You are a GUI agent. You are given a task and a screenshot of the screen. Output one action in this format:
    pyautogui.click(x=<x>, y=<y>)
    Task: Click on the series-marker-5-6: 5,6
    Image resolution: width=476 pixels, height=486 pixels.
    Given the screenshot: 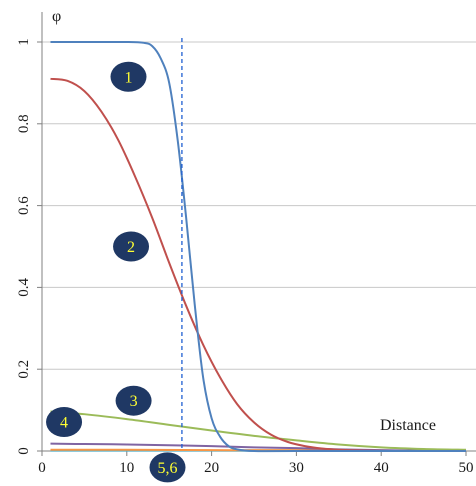 What is the action you would take?
    pyautogui.click(x=167, y=467)
    